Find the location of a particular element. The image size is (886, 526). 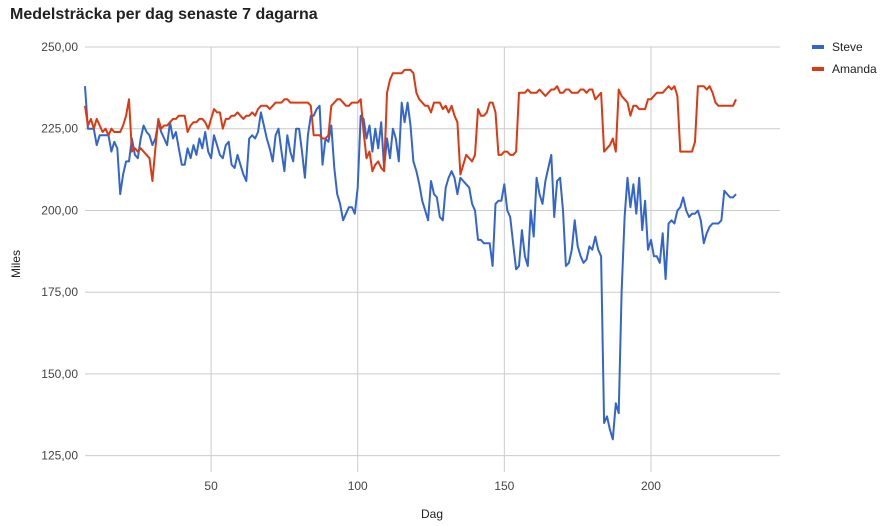

y-axis-title: Miles is located at coordinates (16, 264).